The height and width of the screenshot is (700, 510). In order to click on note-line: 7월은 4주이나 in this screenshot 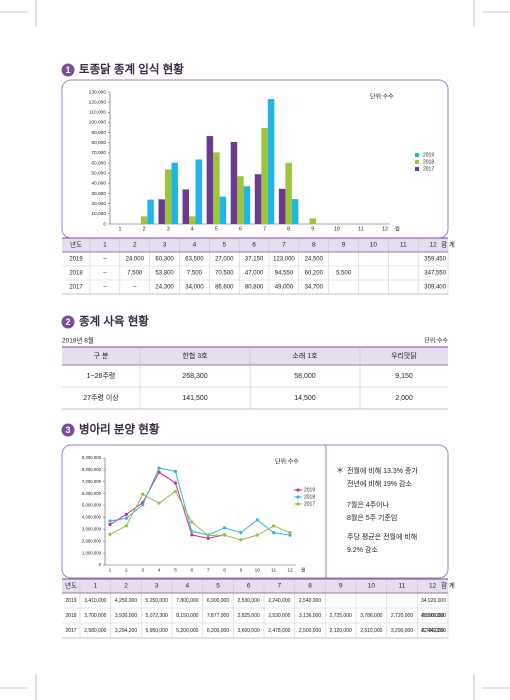, I will do `click(368, 504)`.